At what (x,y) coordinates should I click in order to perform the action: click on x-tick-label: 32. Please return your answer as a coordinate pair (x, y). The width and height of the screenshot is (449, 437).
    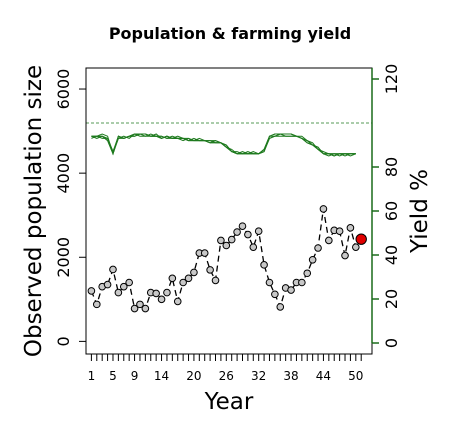
    Looking at the image, I should click on (258, 376).